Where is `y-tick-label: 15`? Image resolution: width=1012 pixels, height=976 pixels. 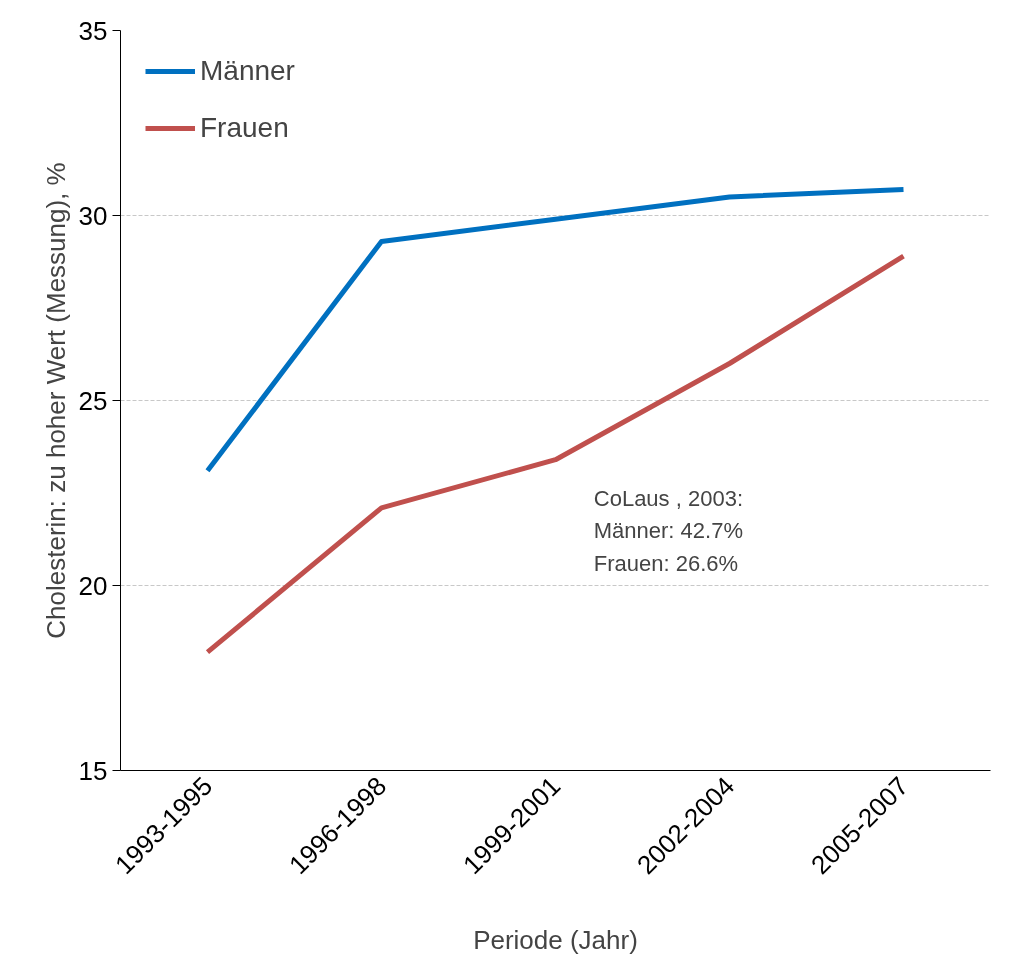
y-tick-label: 15 is located at coordinates (93, 770).